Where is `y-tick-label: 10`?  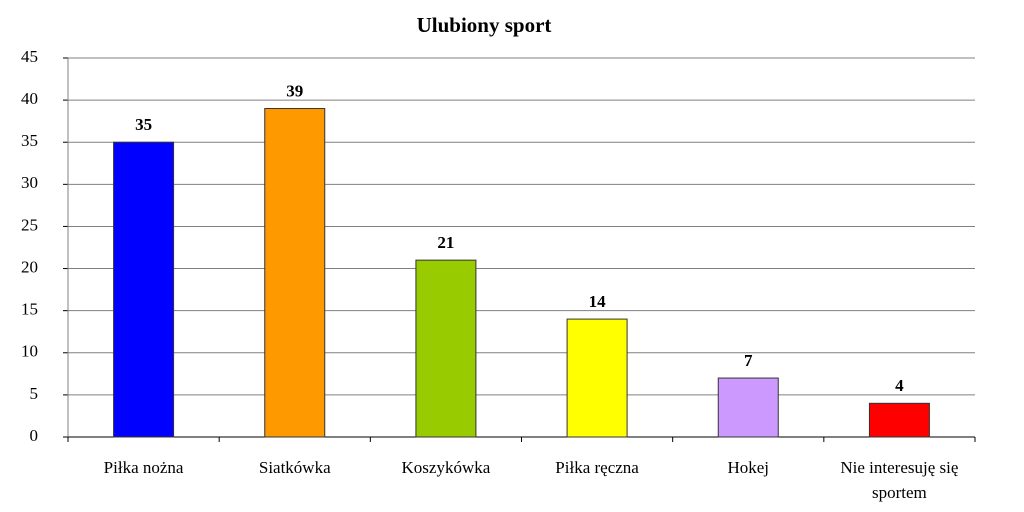
y-tick-label: 10 is located at coordinates (29, 351).